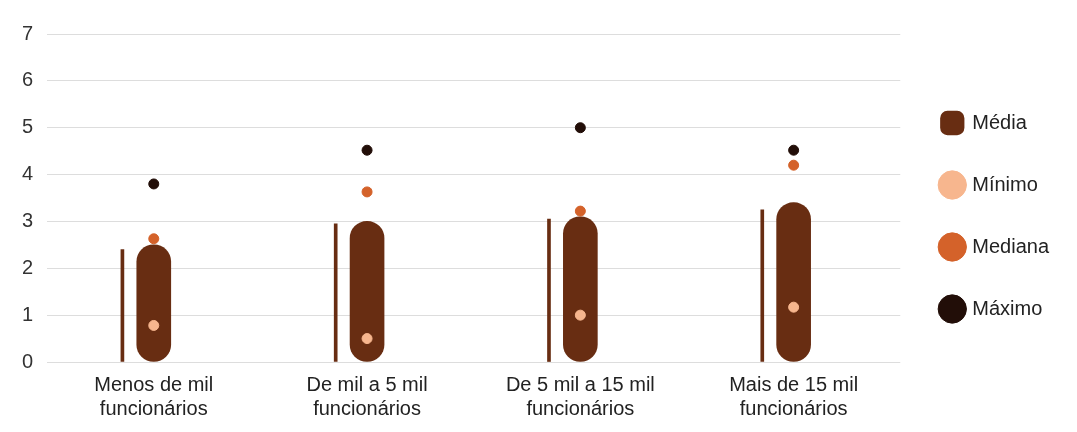 This screenshot has width=1077, height=432. Describe the element at coordinates (28, 313) in the screenshot. I see `y-tick-label: 1` at that location.